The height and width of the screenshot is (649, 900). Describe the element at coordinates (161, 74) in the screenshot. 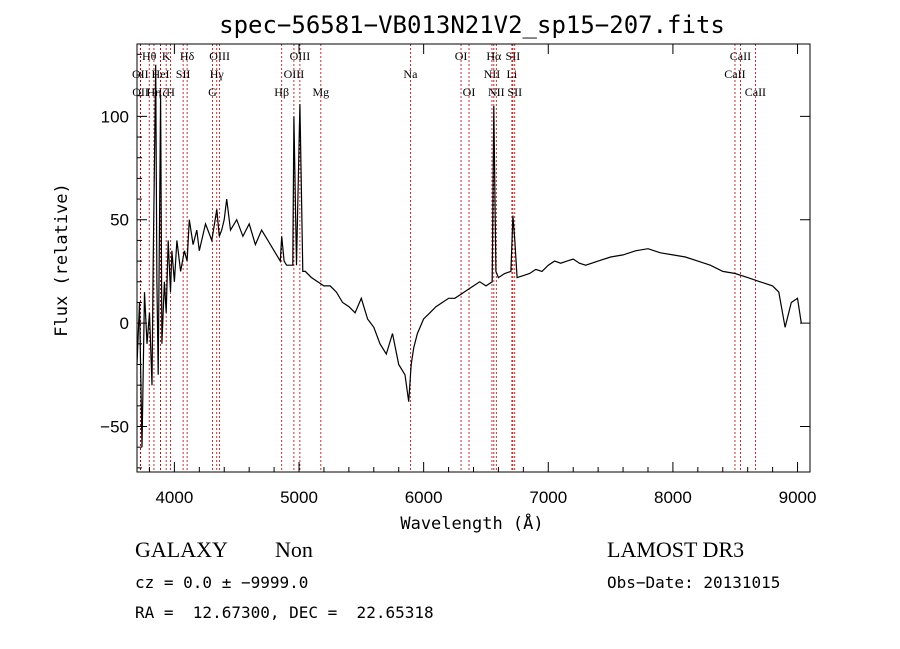

I see `line-label-6: HeI` at that location.